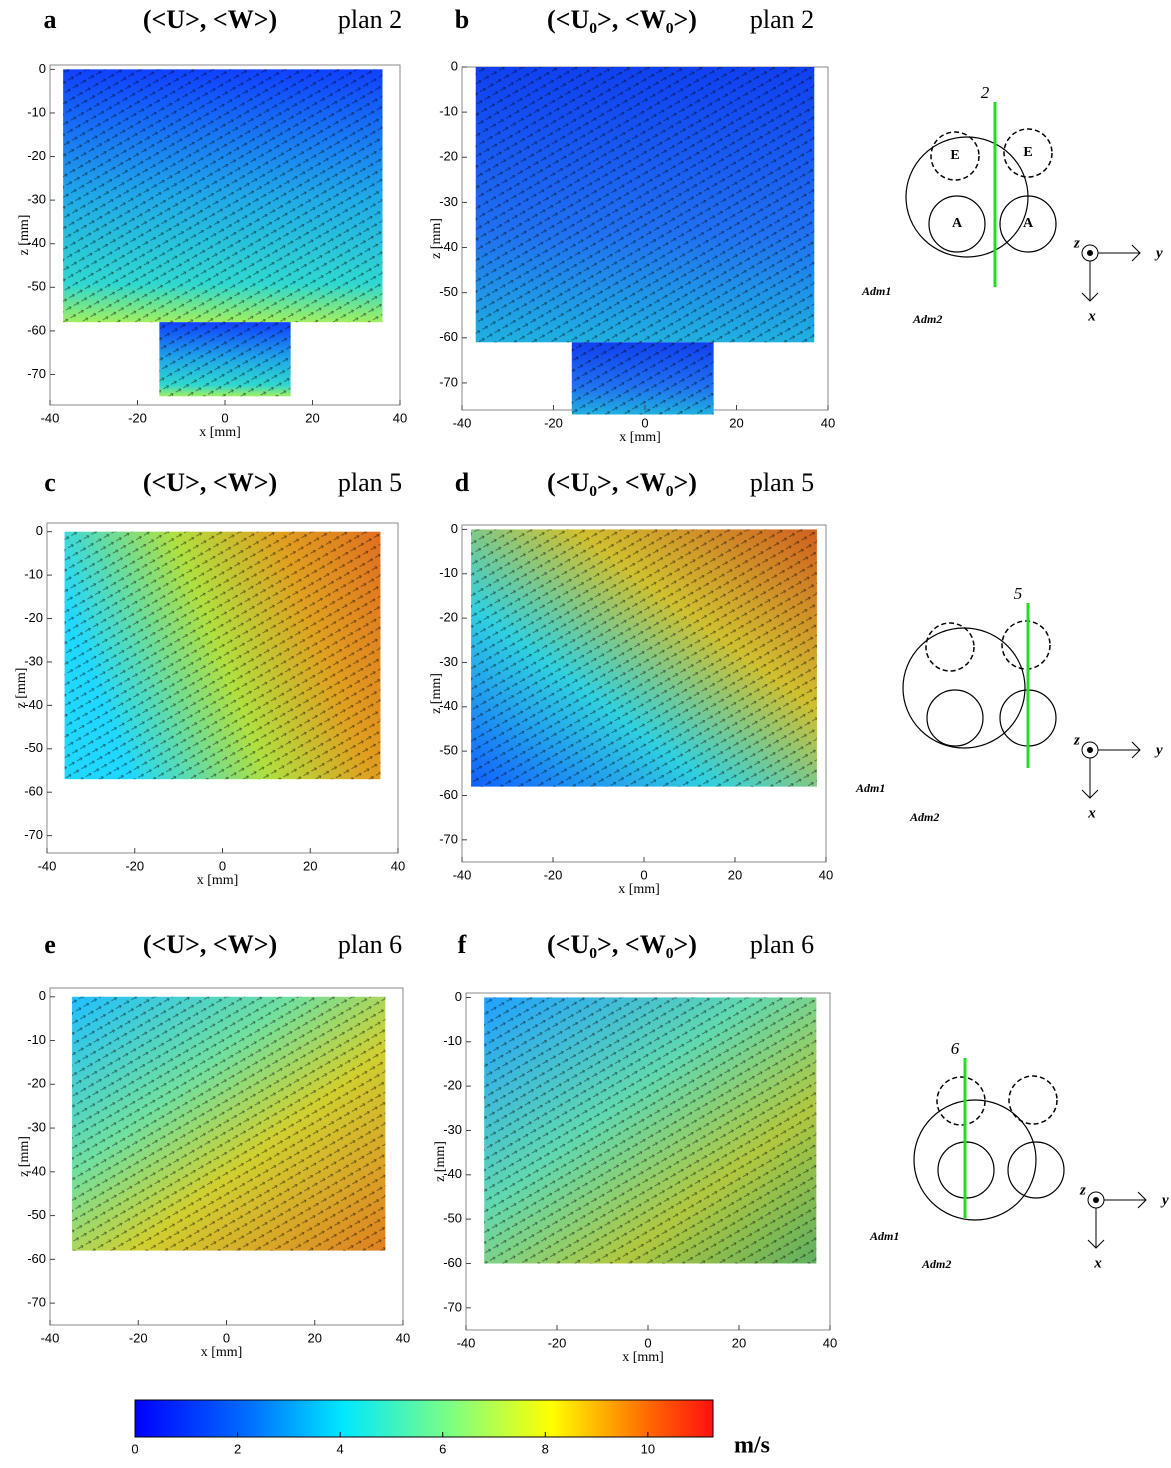  I want to click on axis-name: x, so click(1091, 813).